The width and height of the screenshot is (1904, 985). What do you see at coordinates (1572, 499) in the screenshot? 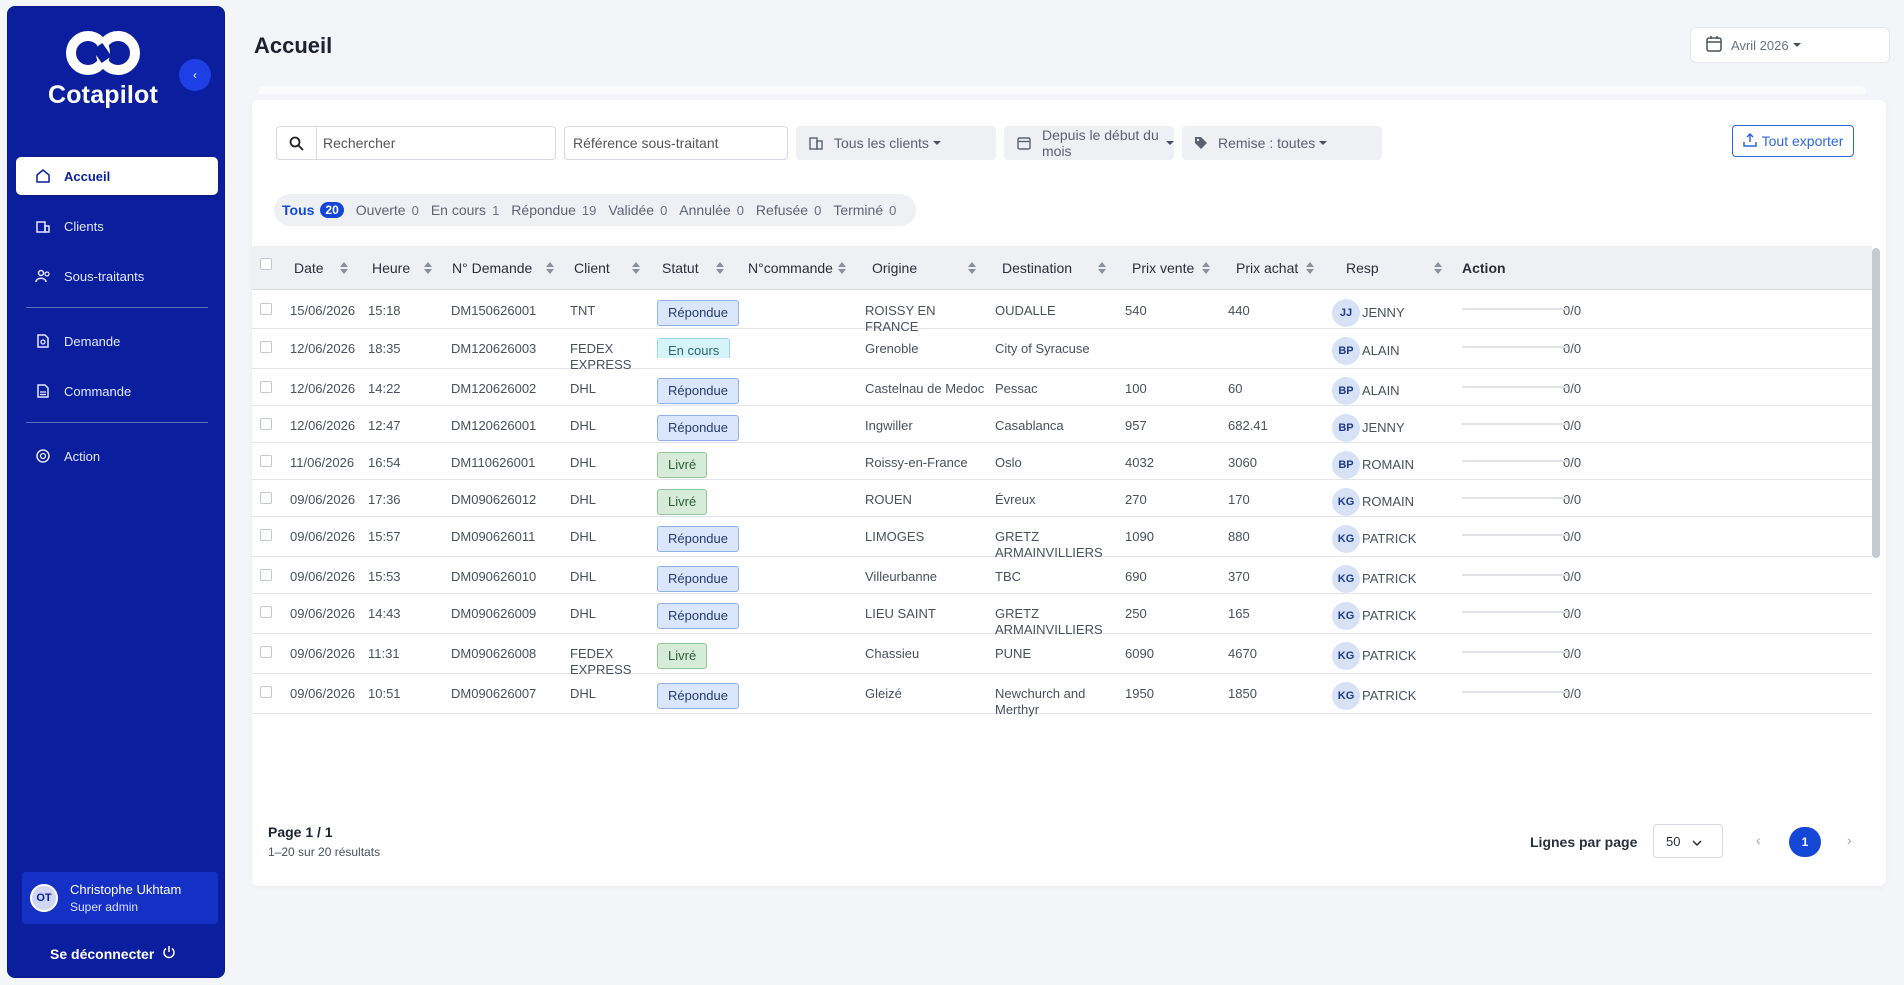
I see `action-count-cell: 0/0` at bounding box center [1572, 499].